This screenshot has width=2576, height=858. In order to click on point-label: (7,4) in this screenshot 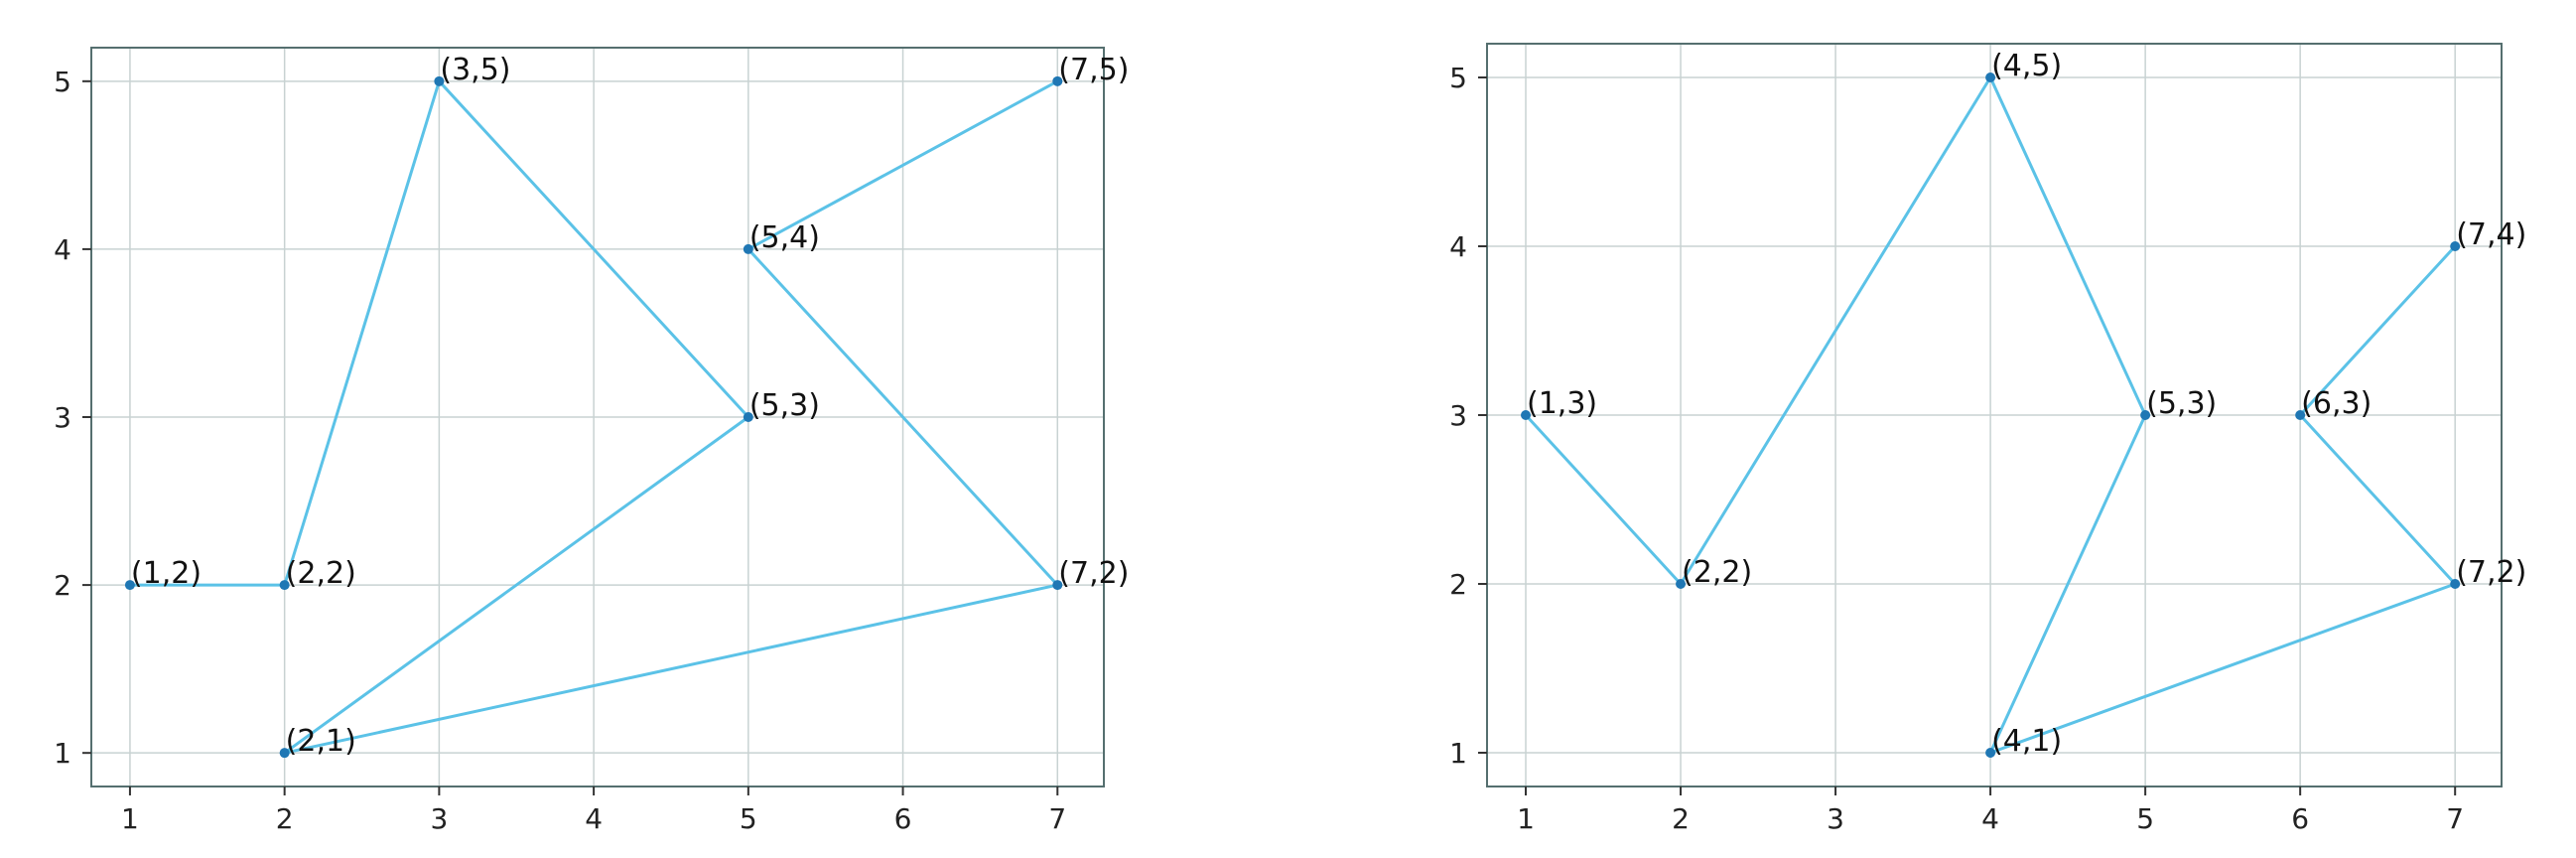, I will do `click(2491, 235)`.